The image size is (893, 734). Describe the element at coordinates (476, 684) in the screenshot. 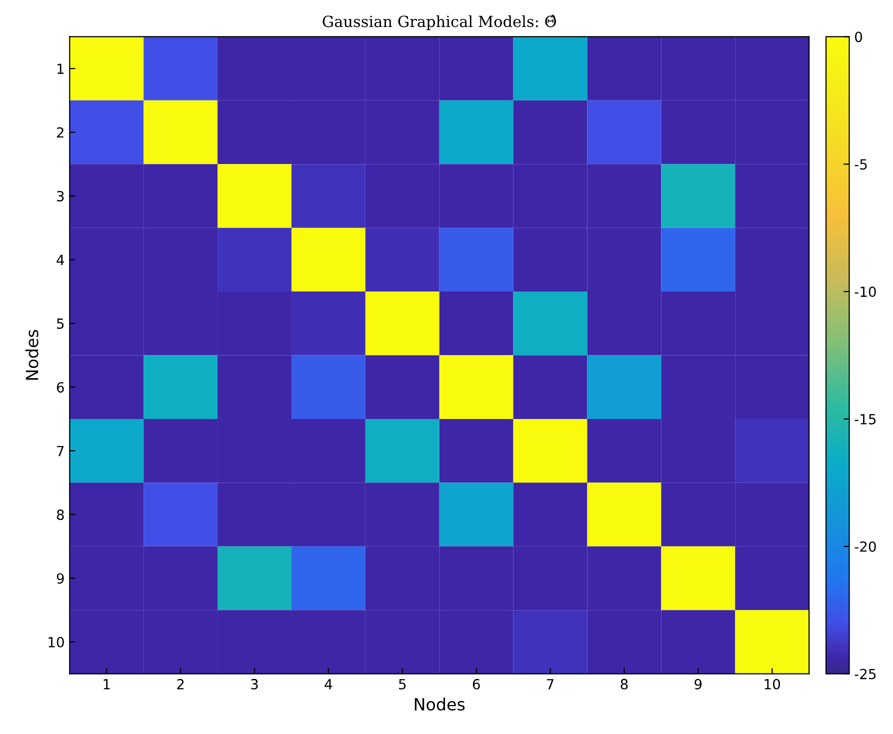

I see `x-tick-label: 6` at that location.